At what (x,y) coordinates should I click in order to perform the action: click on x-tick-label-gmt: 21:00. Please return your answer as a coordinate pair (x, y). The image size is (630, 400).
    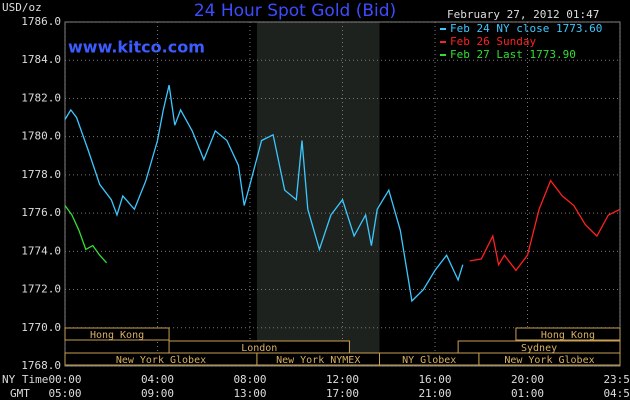
    Looking at the image, I should click on (434, 393).